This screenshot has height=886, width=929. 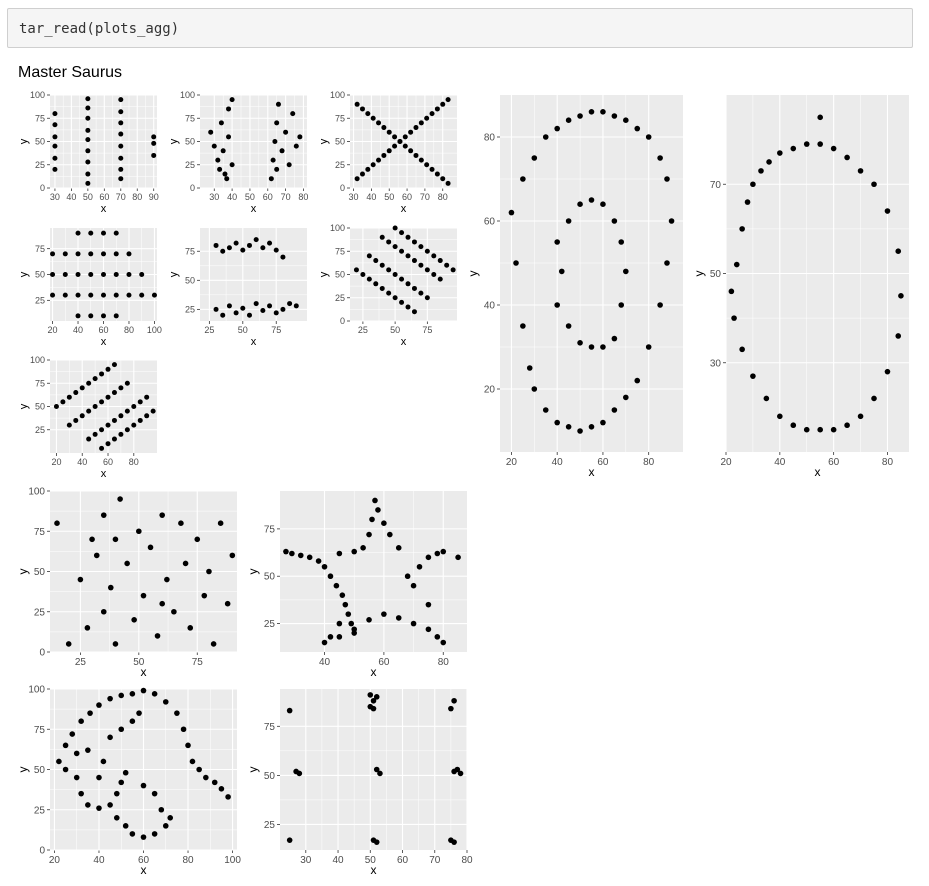 I want to click on x-tick-label: 90, so click(x=154, y=197).